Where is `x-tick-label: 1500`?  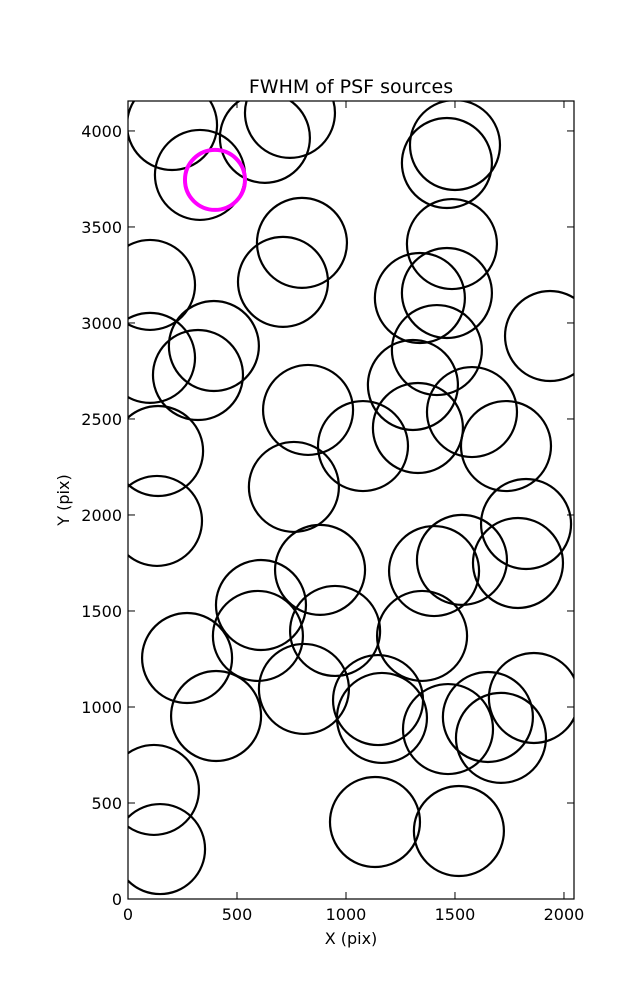
x-tick-label: 1500 is located at coordinates (455, 914).